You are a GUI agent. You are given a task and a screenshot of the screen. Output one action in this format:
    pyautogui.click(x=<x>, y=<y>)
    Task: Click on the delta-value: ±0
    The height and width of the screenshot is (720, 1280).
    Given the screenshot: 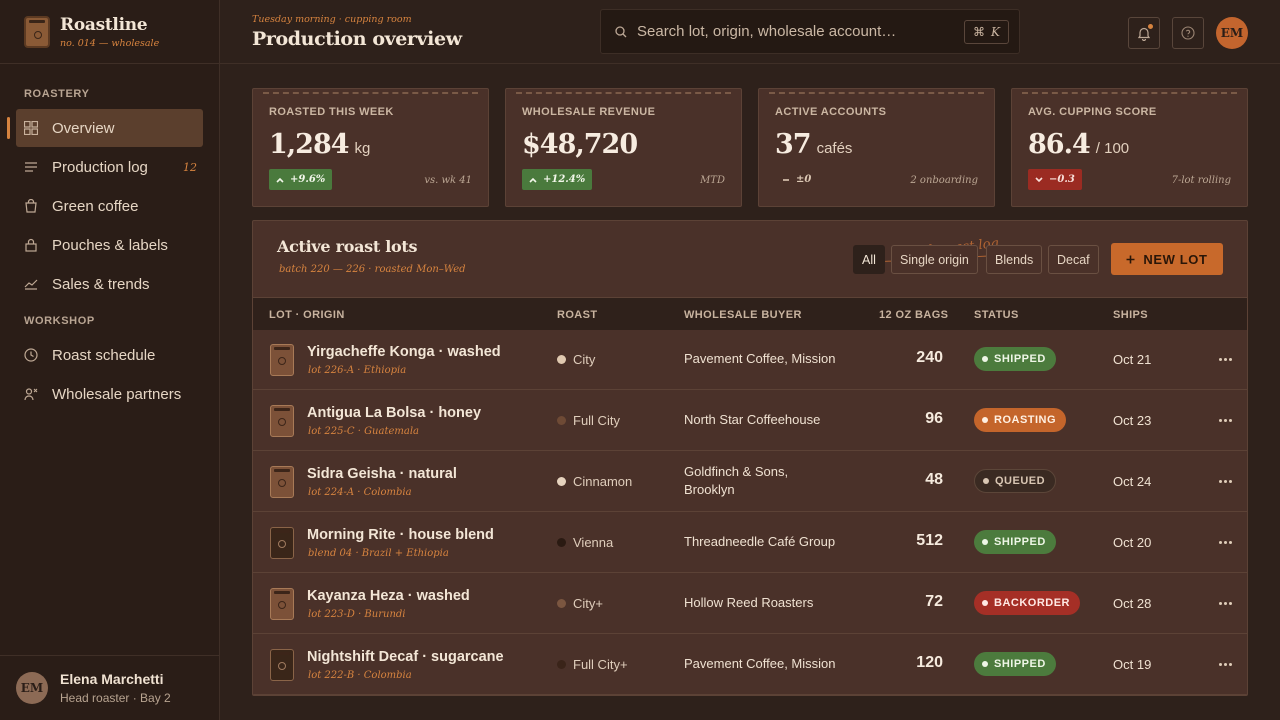 What is the action you would take?
    pyautogui.click(x=804, y=179)
    